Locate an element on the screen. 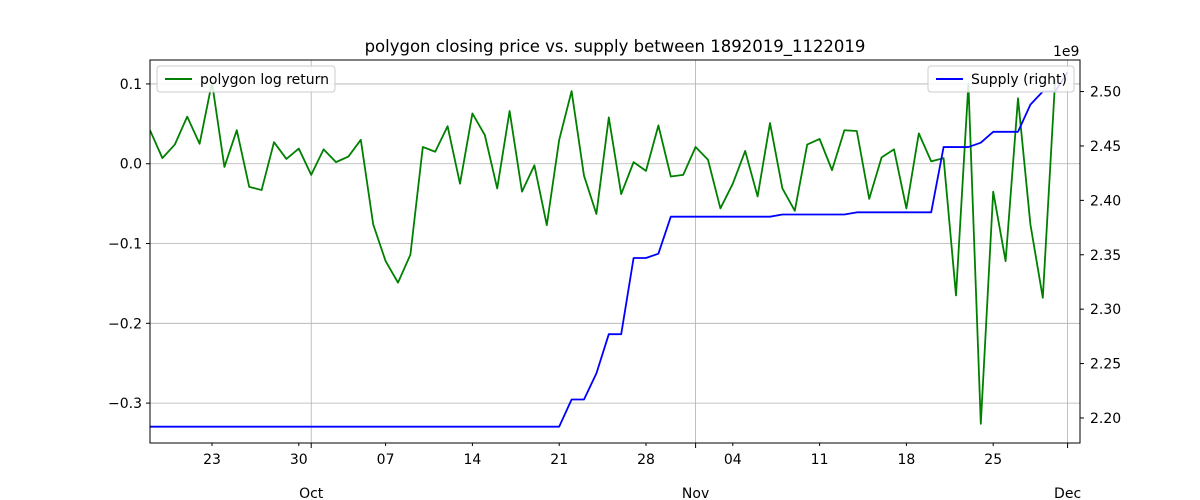  y-right-tick-label: 2.25 is located at coordinates (1105, 365).